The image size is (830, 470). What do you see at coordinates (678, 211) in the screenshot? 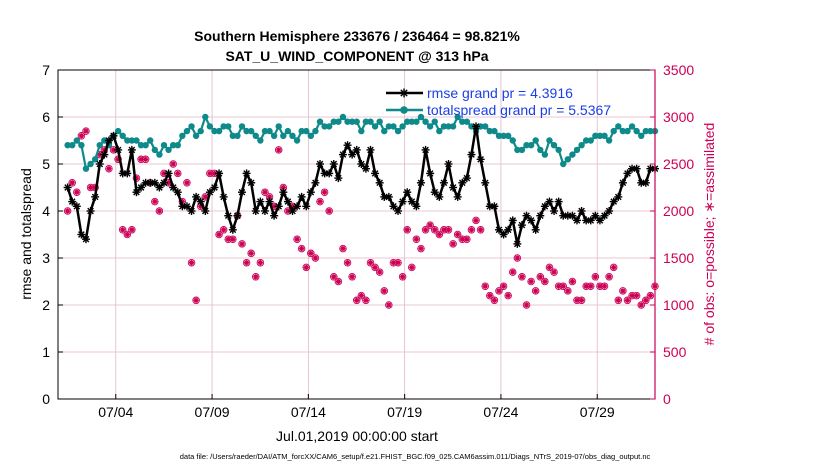
I see `y-right-tick-label: 2000` at bounding box center [678, 211].